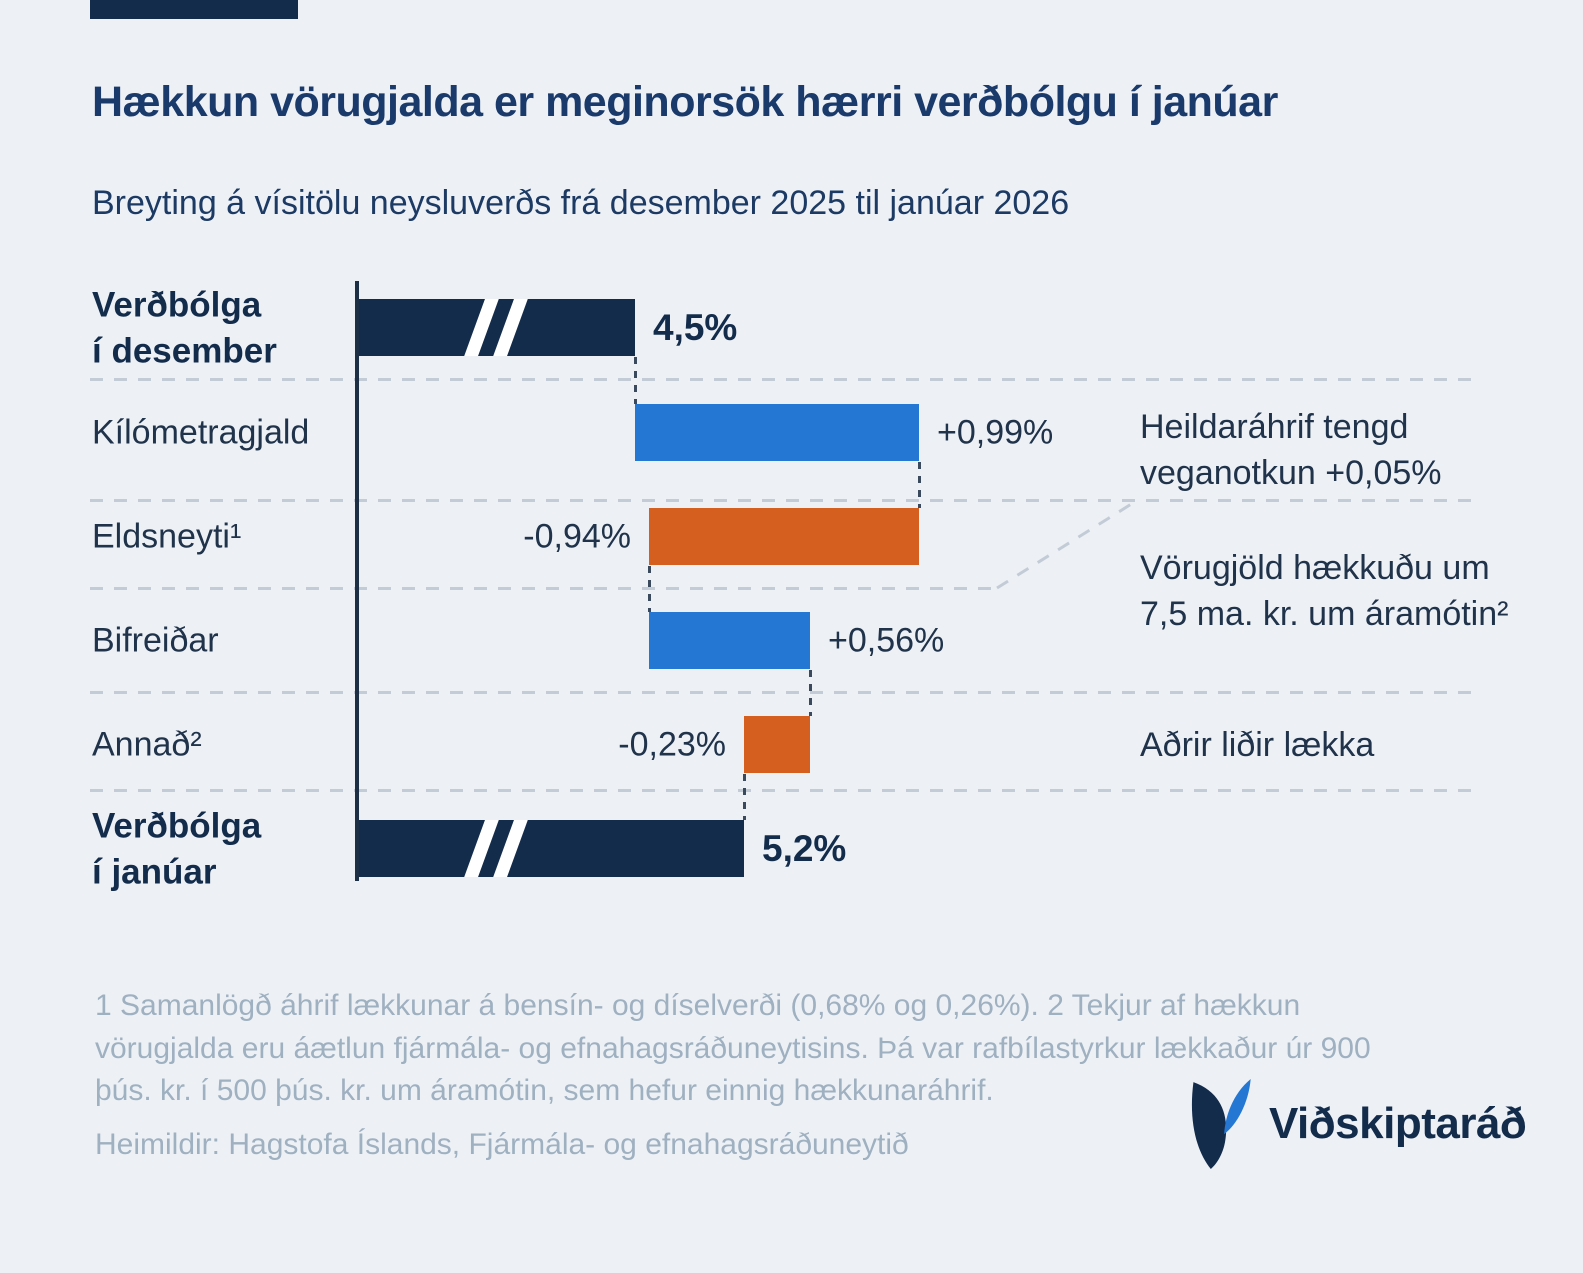 Image resolution: width=1583 pixels, height=1273 pixels. What do you see at coordinates (804, 848) in the screenshot?
I see `value-label-5: 5,2%` at bounding box center [804, 848].